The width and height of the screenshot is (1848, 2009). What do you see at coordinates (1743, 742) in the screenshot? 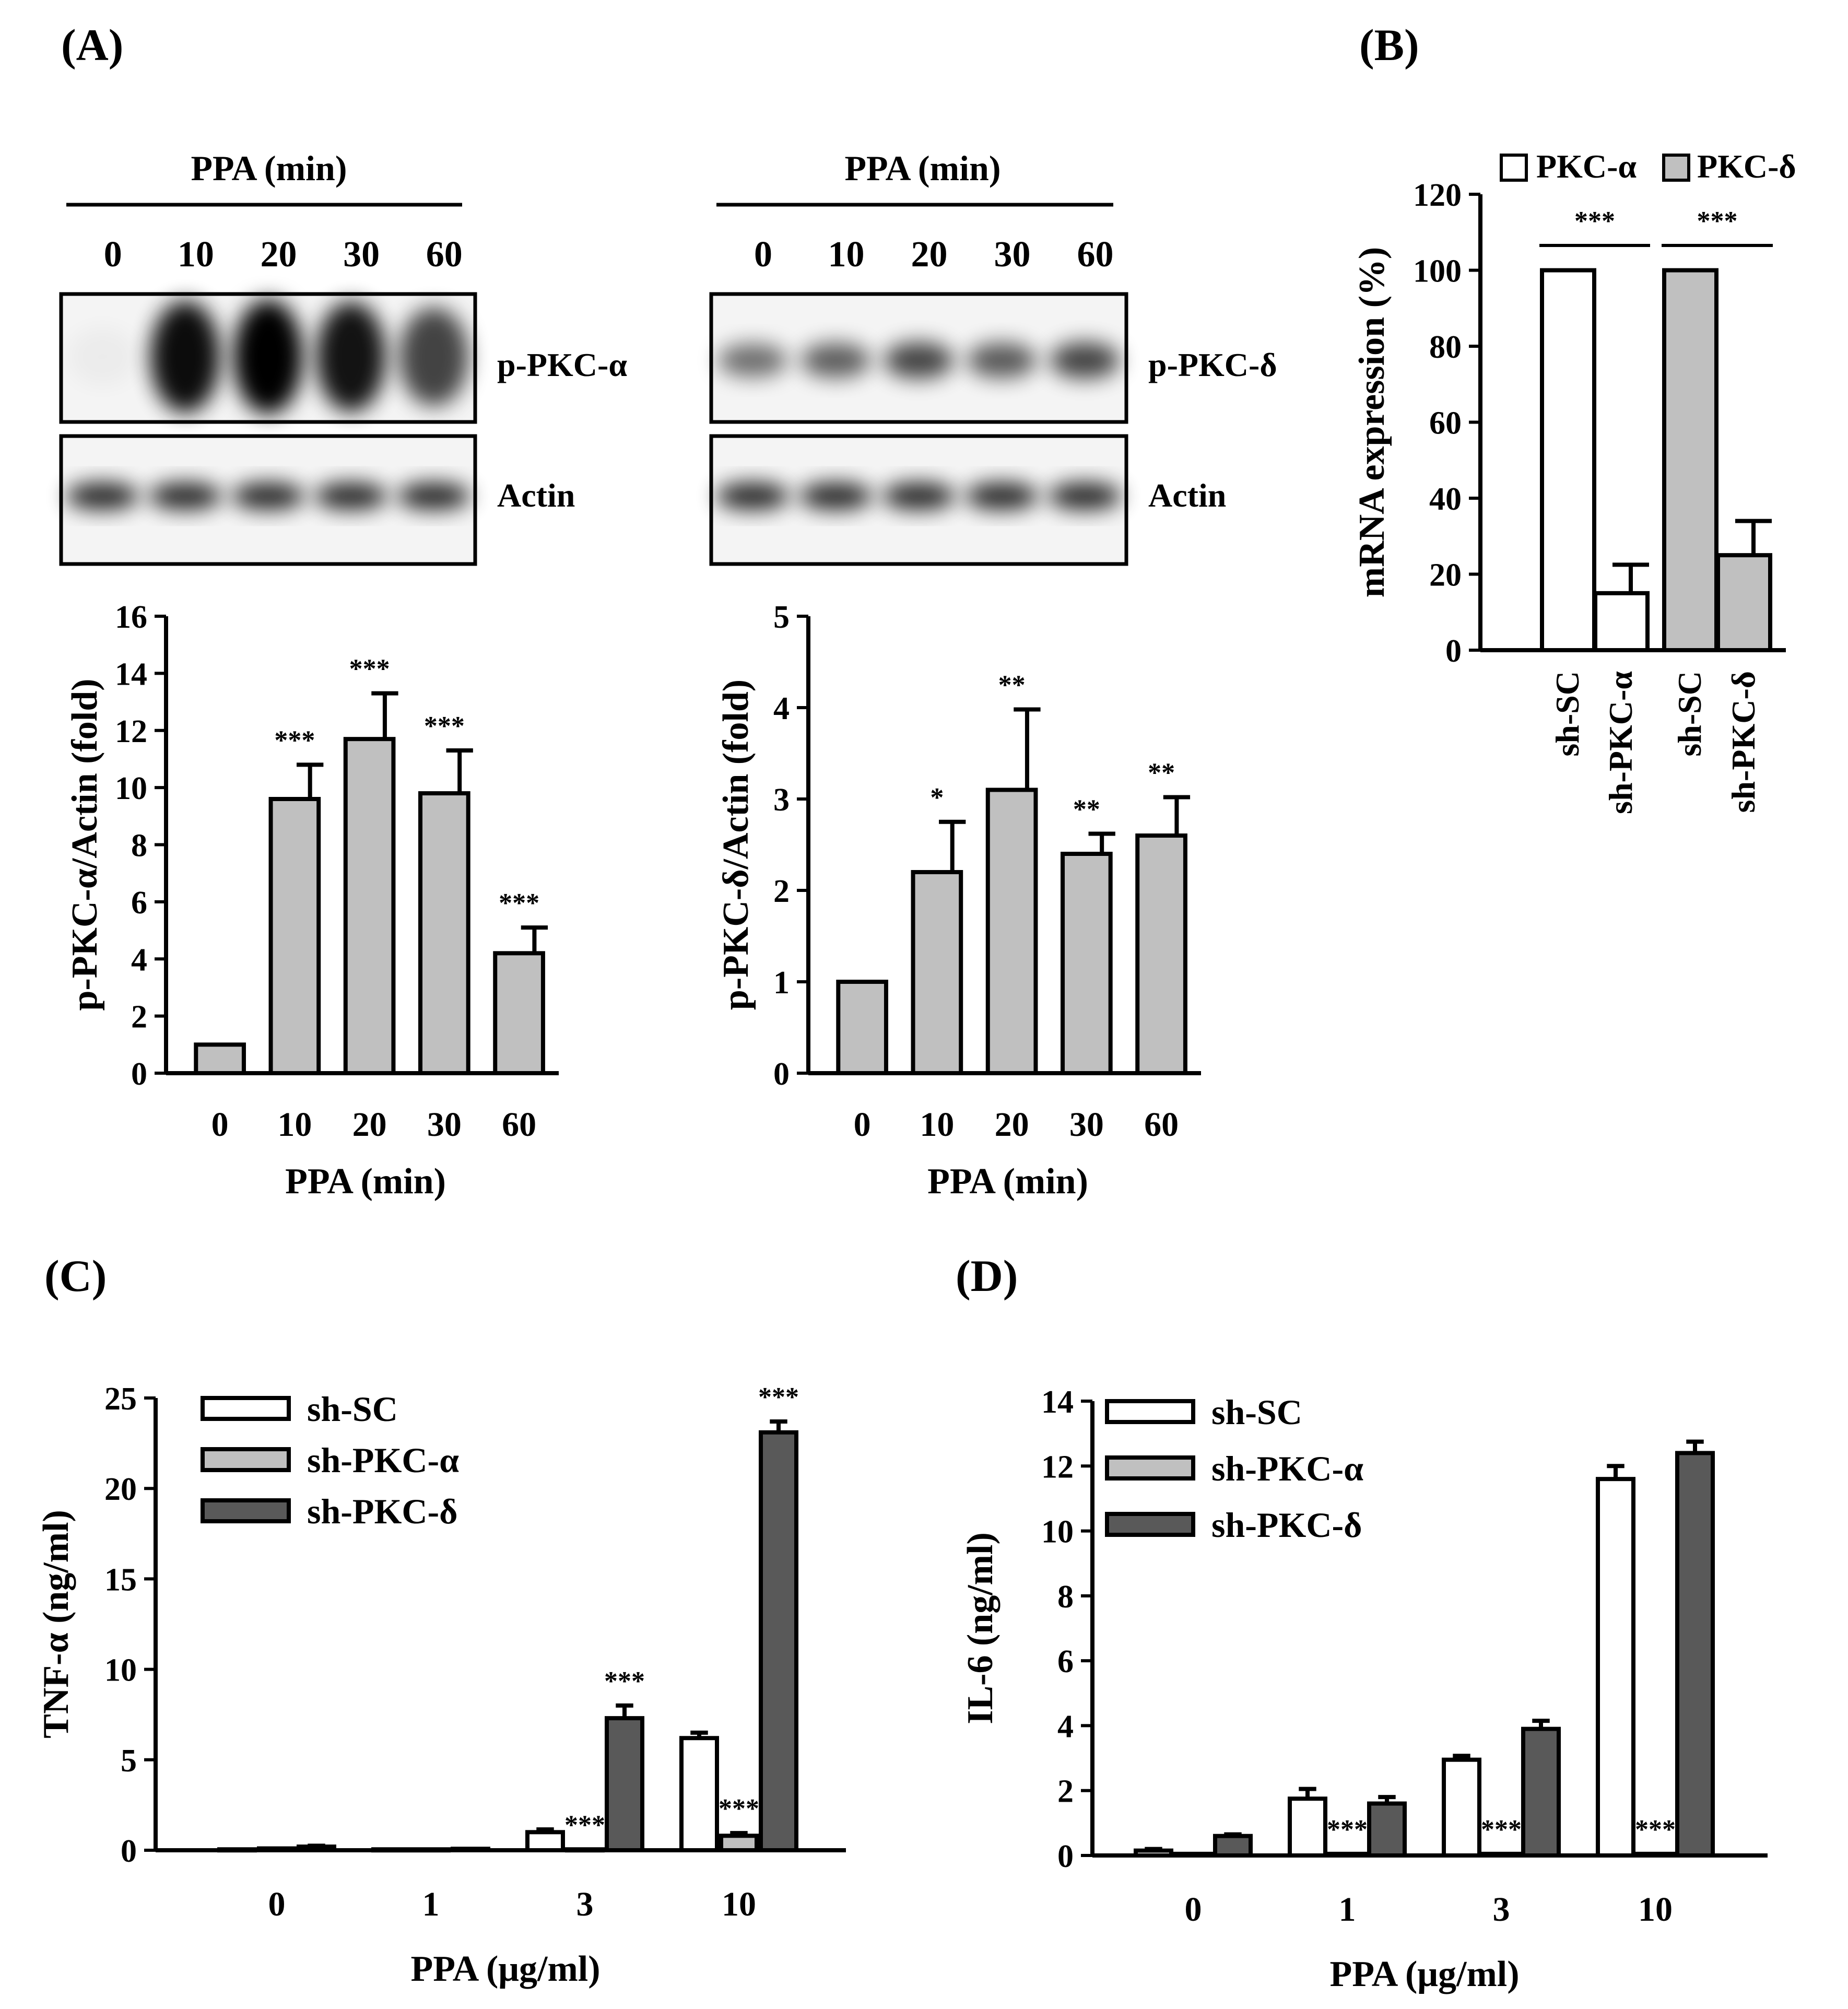
I see `x-tick-label: sh-PKC-δ` at bounding box center [1743, 742].